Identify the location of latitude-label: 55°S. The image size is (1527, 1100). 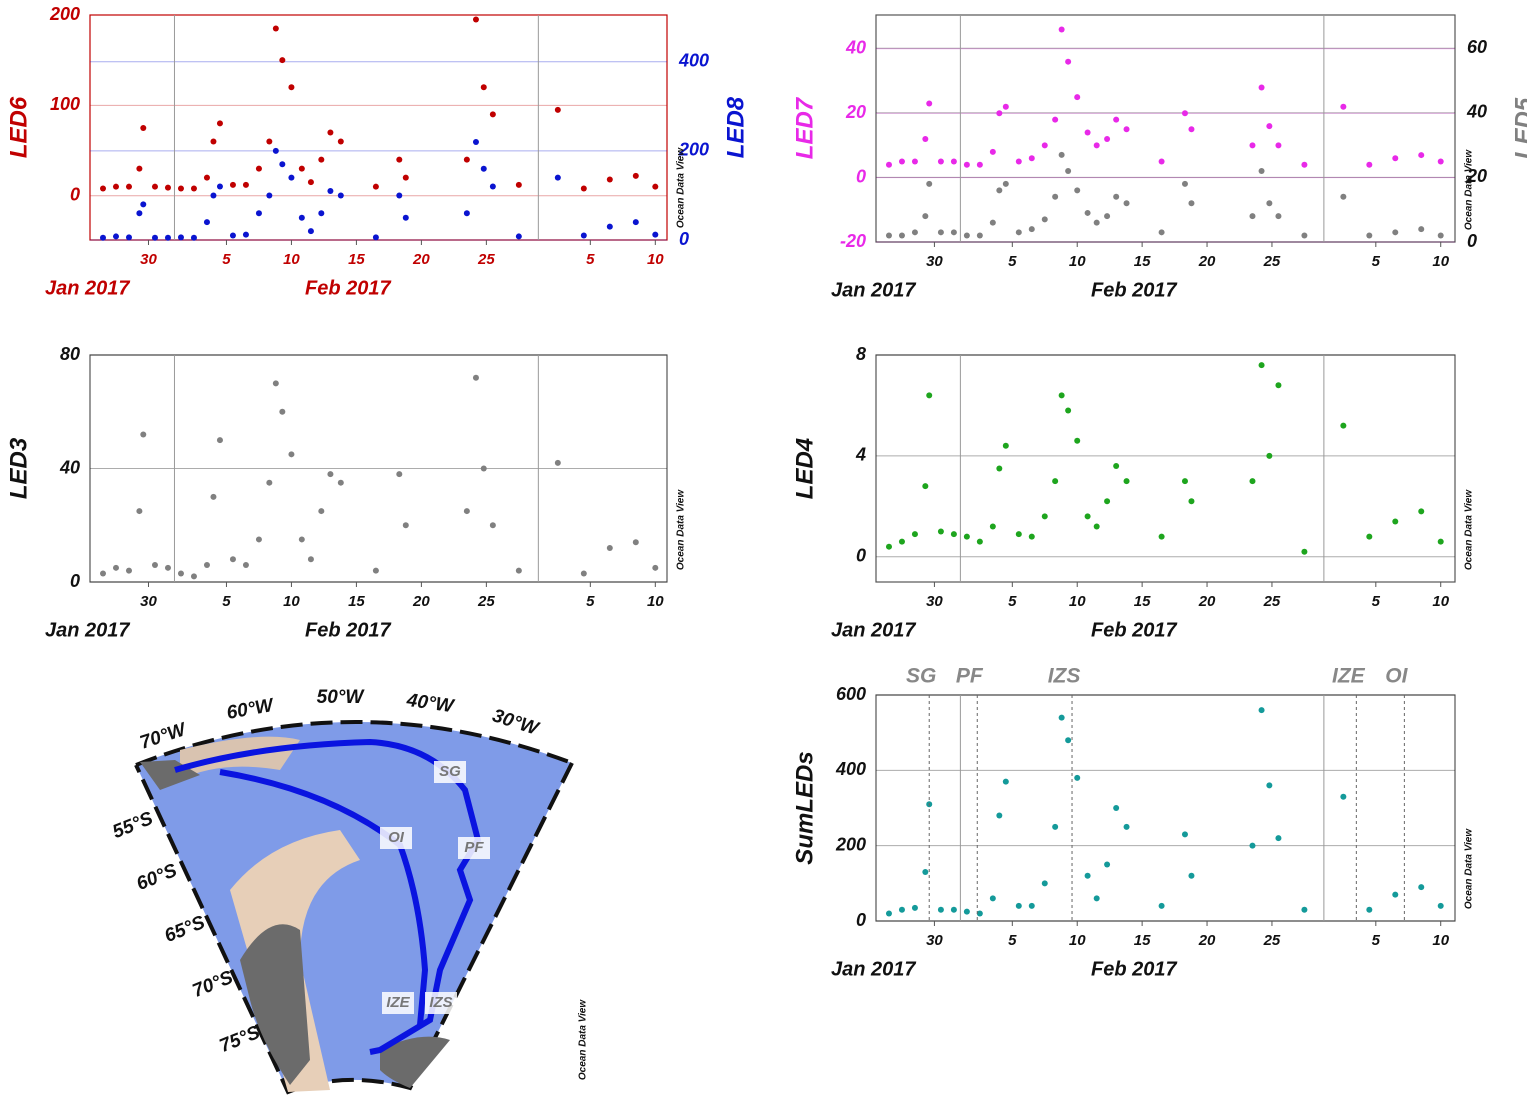
(133, 825).